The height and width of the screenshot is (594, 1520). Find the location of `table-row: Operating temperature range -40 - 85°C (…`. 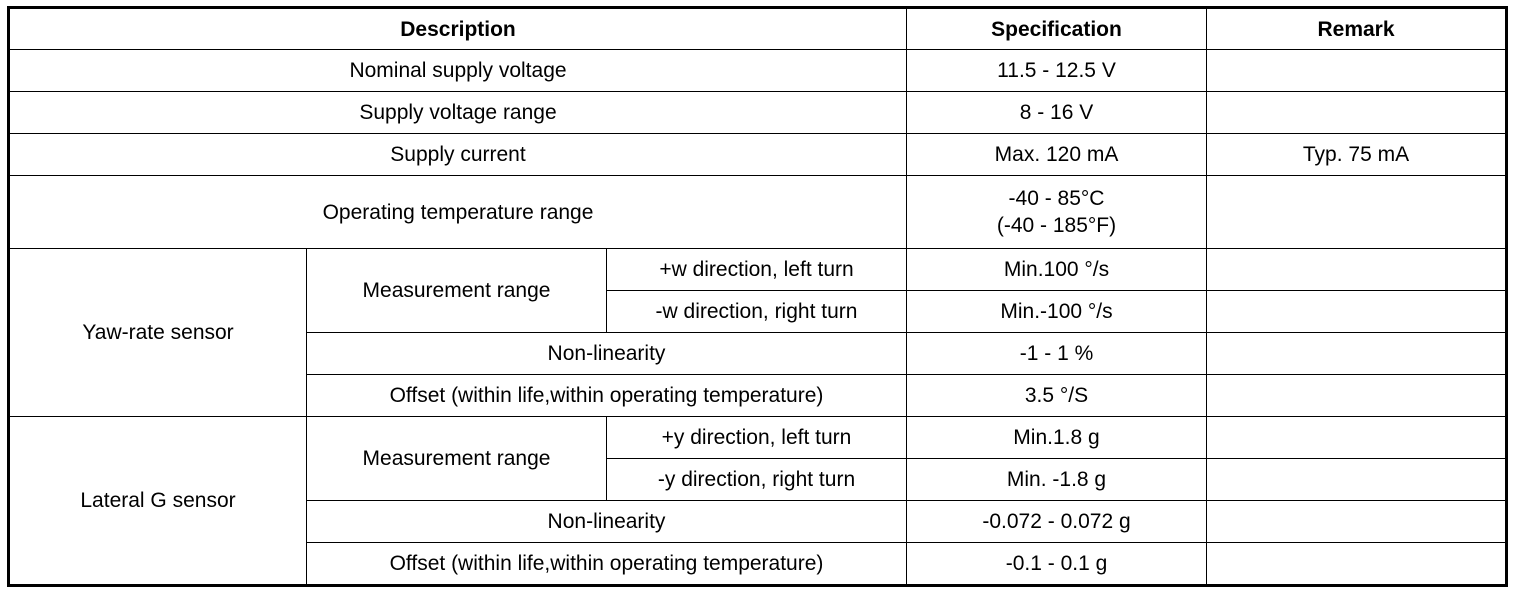

table-row: Operating temperature range -40 - 85°C (… is located at coordinates (757, 212).